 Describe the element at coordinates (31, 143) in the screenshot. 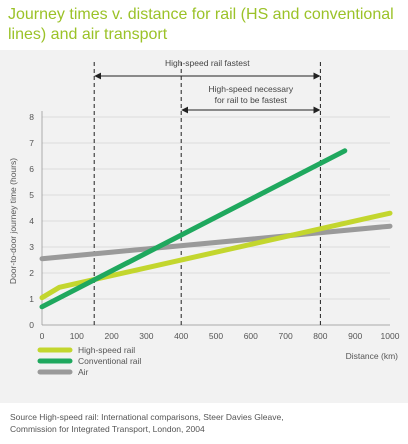

I see `y-tick-label: 7` at that location.